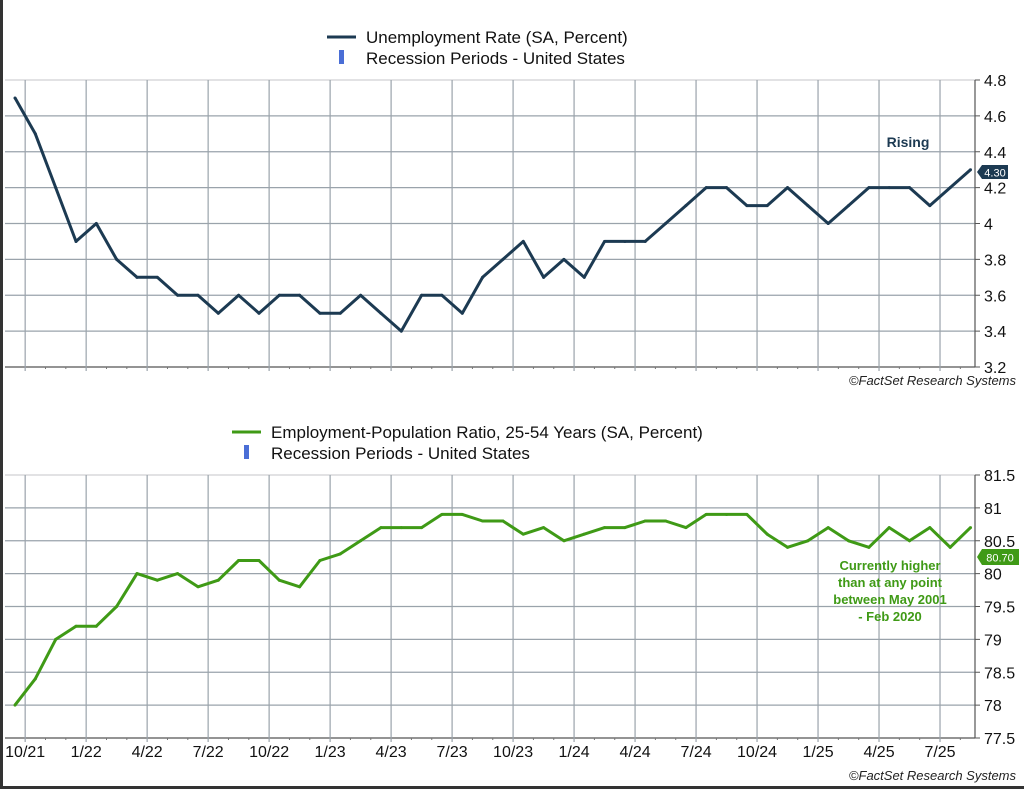 The width and height of the screenshot is (1024, 789). I want to click on bottom-y-axis: 81.5 81 80.5 80 79.5 79 78.5 78 77.5, so click(994, 608).